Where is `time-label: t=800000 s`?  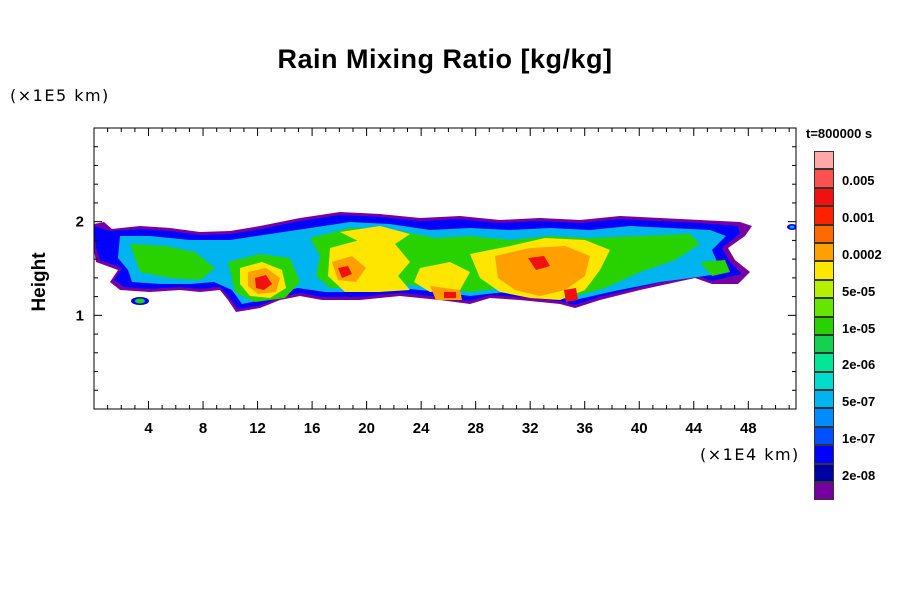 time-label: t=800000 s is located at coordinates (839, 133).